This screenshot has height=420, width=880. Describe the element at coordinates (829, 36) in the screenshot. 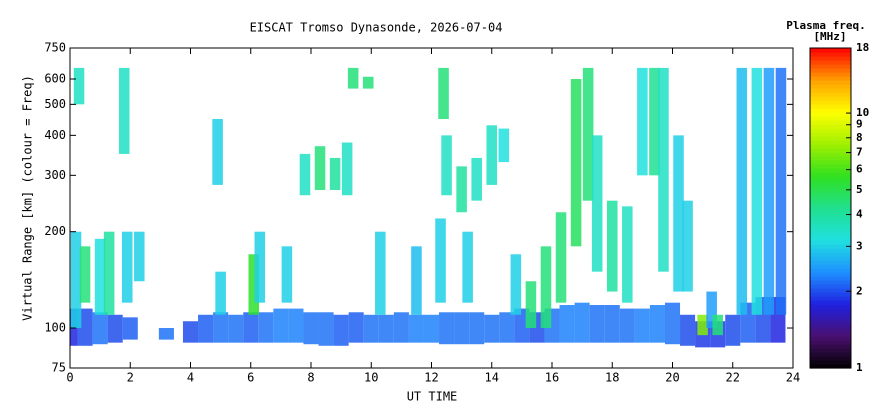

I see `colorbar-unit: [MHz]` at that location.